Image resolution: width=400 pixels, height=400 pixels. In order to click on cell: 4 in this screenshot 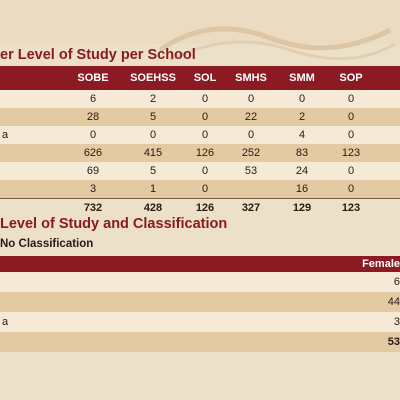, I will do `click(302, 135)`.